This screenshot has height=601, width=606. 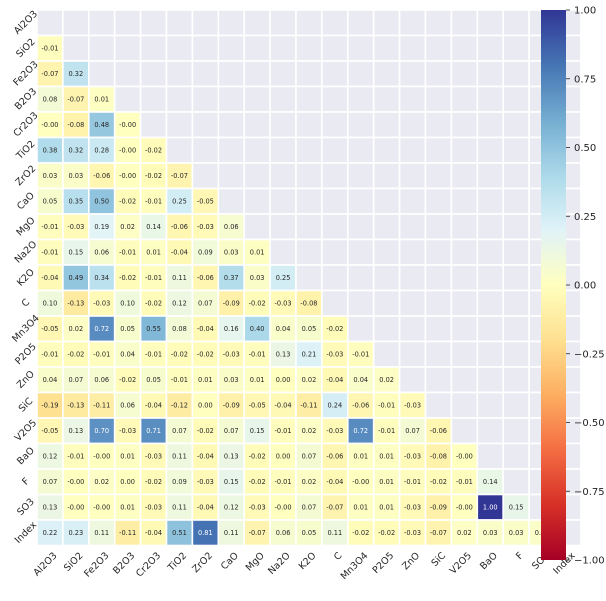 I want to click on cell-ZnO-K2O, so click(x=309, y=380).